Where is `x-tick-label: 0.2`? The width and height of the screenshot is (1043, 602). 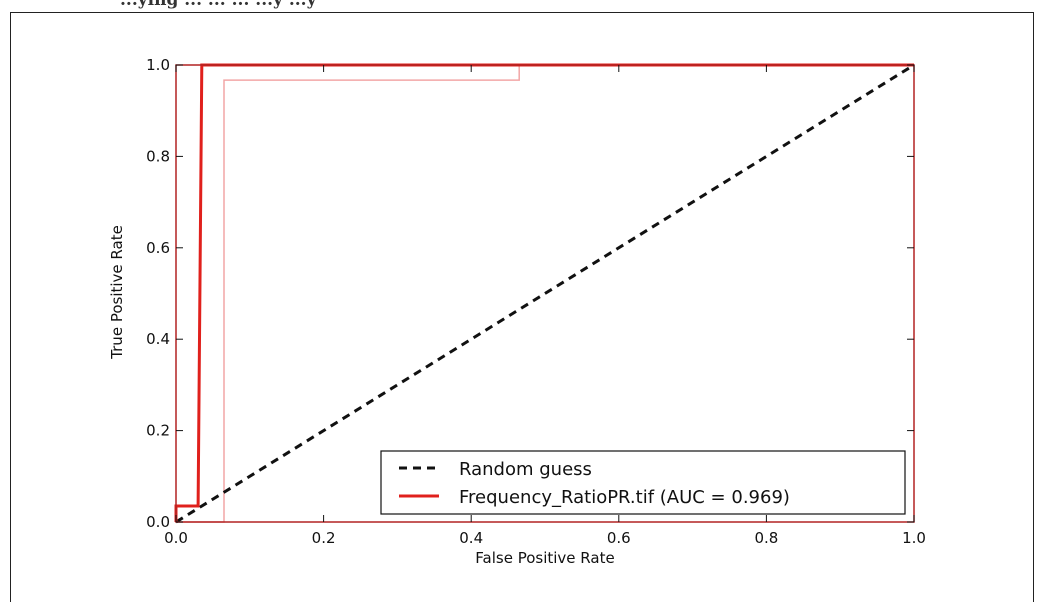
x-tick-label: 0.2 is located at coordinates (324, 538).